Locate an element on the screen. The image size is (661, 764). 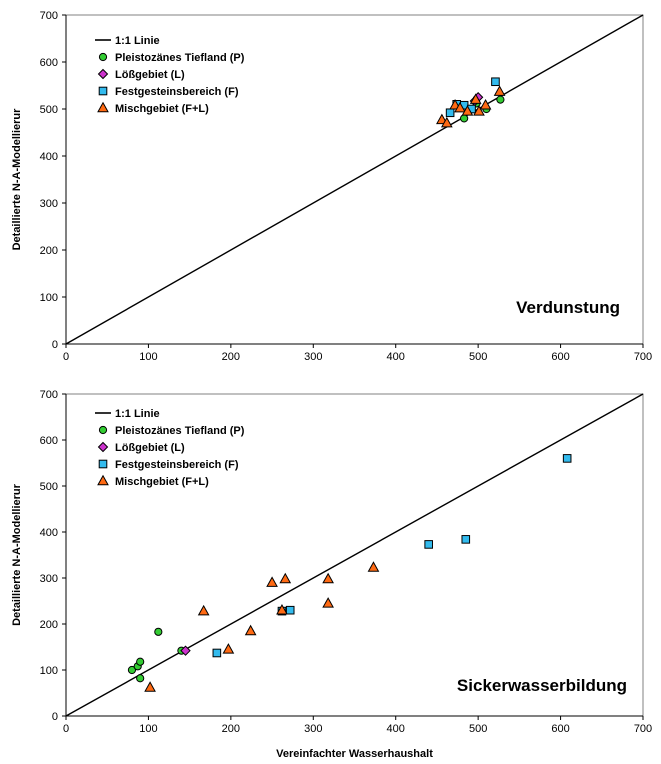
x-axis-label: Vereinfachter Wasserhaushalt is located at coordinates (354, 754).